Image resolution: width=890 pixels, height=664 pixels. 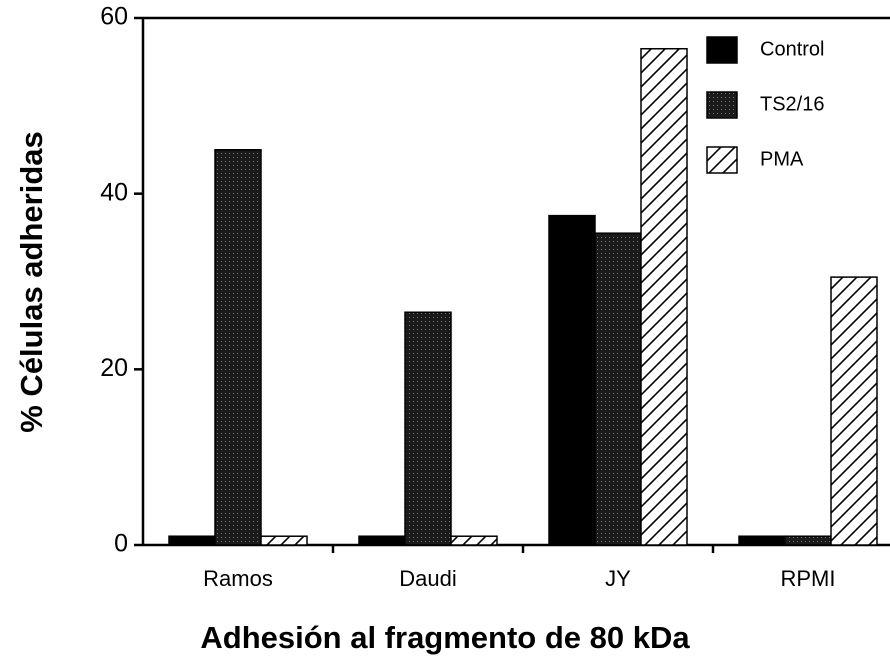 I want to click on x-tick-label: RPMI, so click(x=808, y=578).